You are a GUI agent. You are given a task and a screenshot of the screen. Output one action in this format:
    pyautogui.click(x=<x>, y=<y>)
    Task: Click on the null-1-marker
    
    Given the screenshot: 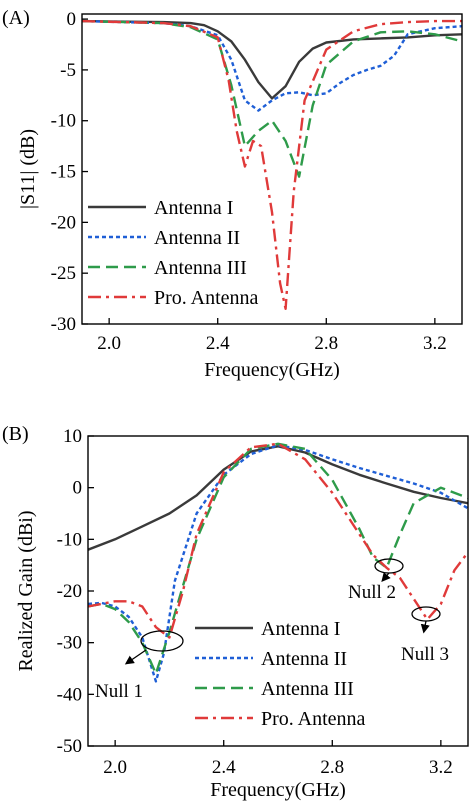 What is the action you would take?
    pyautogui.click(x=162, y=641)
    